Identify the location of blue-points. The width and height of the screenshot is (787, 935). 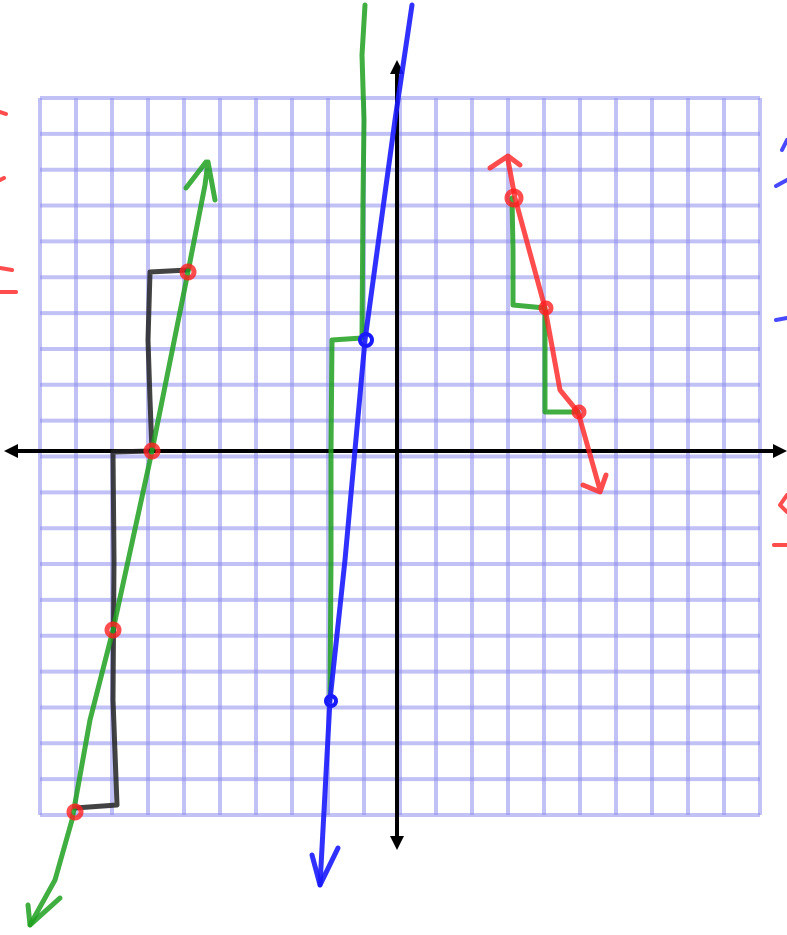
(349, 520).